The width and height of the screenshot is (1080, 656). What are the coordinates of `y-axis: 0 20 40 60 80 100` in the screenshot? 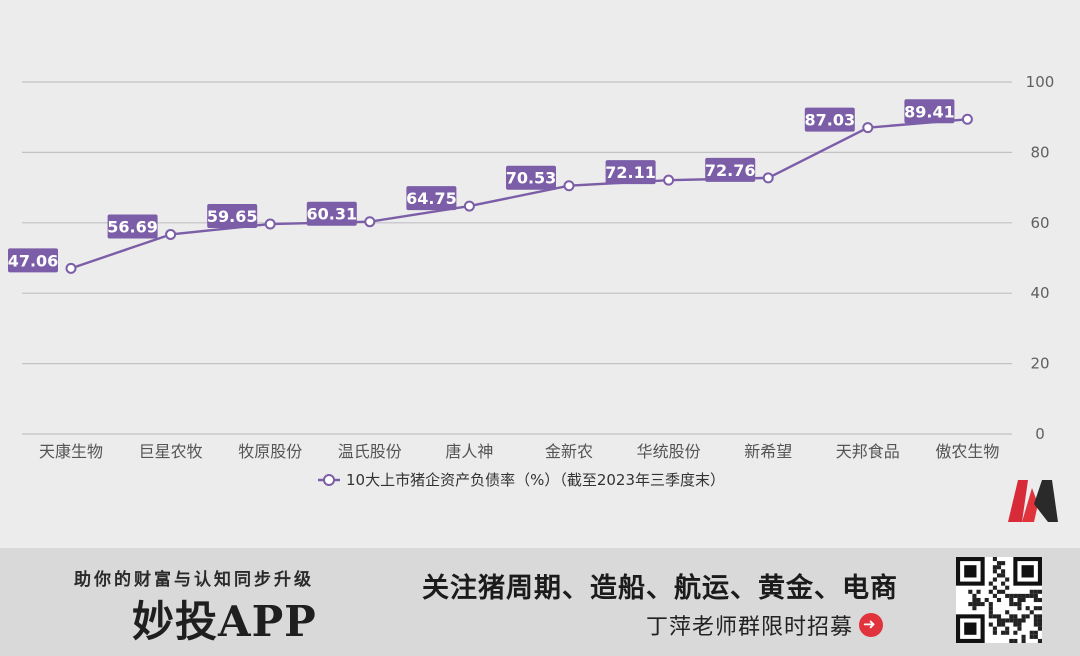 It's located at (1040, 258).